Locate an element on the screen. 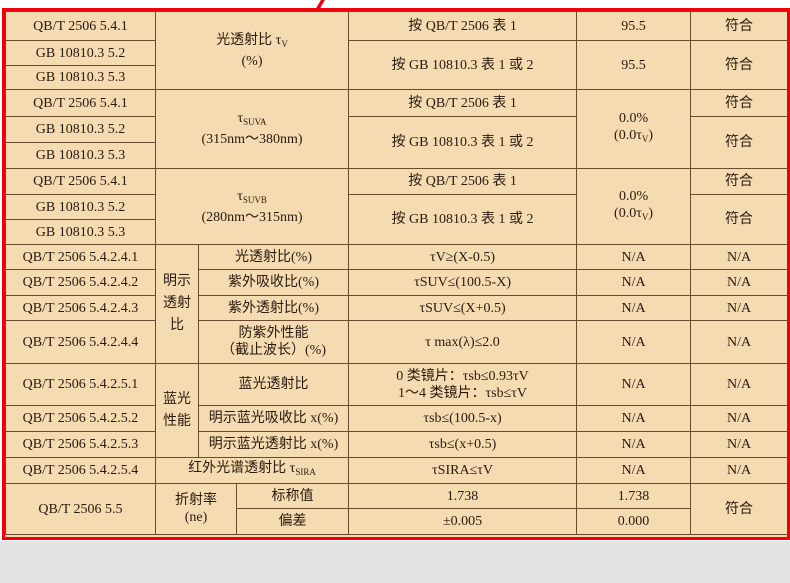 The width and height of the screenshot is (790, 583). item-cell: 紫外吸收比(%) is located at coordinates (273, 282).